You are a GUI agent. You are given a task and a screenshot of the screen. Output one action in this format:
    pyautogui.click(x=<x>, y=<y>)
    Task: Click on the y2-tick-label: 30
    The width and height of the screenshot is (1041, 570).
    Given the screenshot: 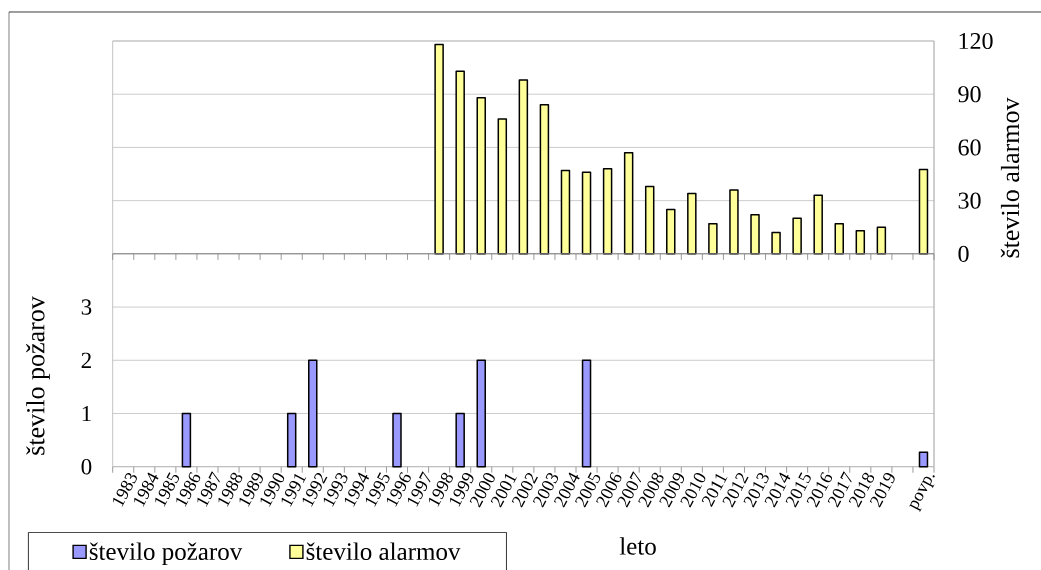 What is the action you would take?
    pyautogui.click(x=969, y=200)
    